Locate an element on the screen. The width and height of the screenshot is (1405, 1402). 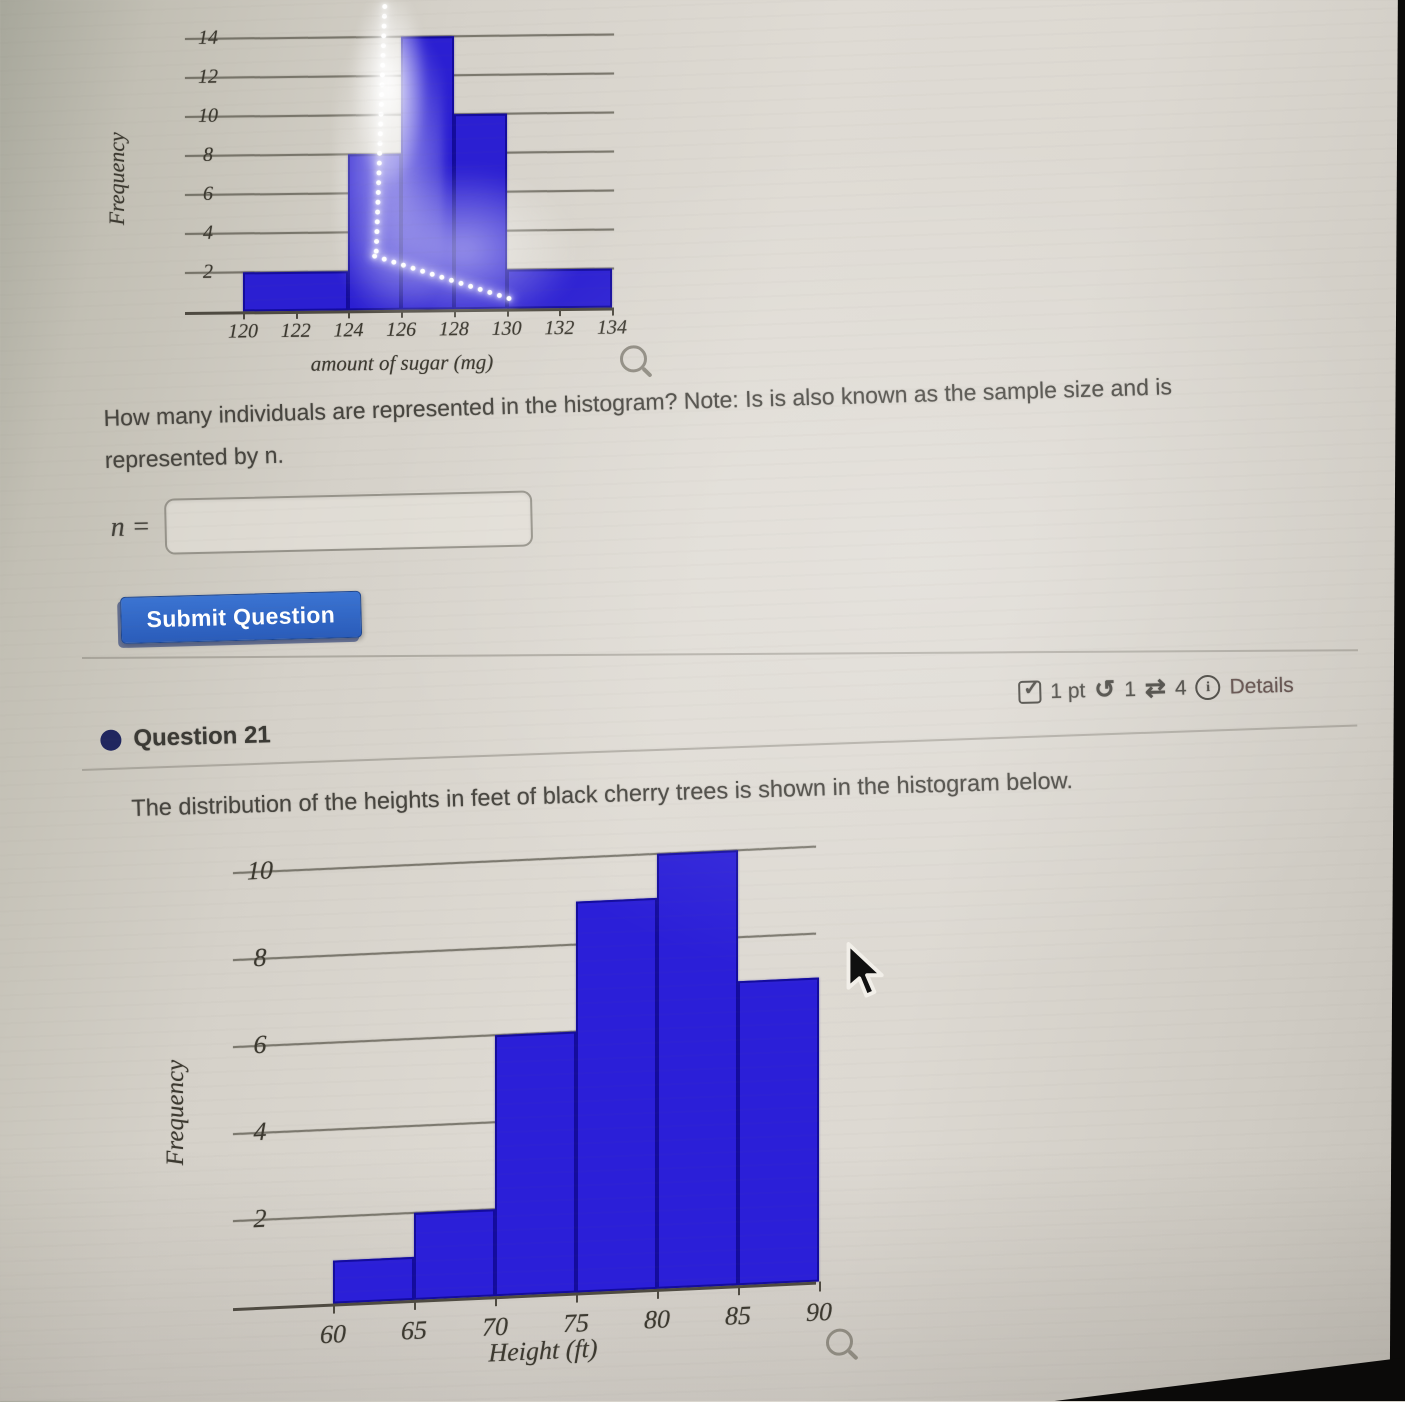
n-answer-input is located at coordinates (348, 522).